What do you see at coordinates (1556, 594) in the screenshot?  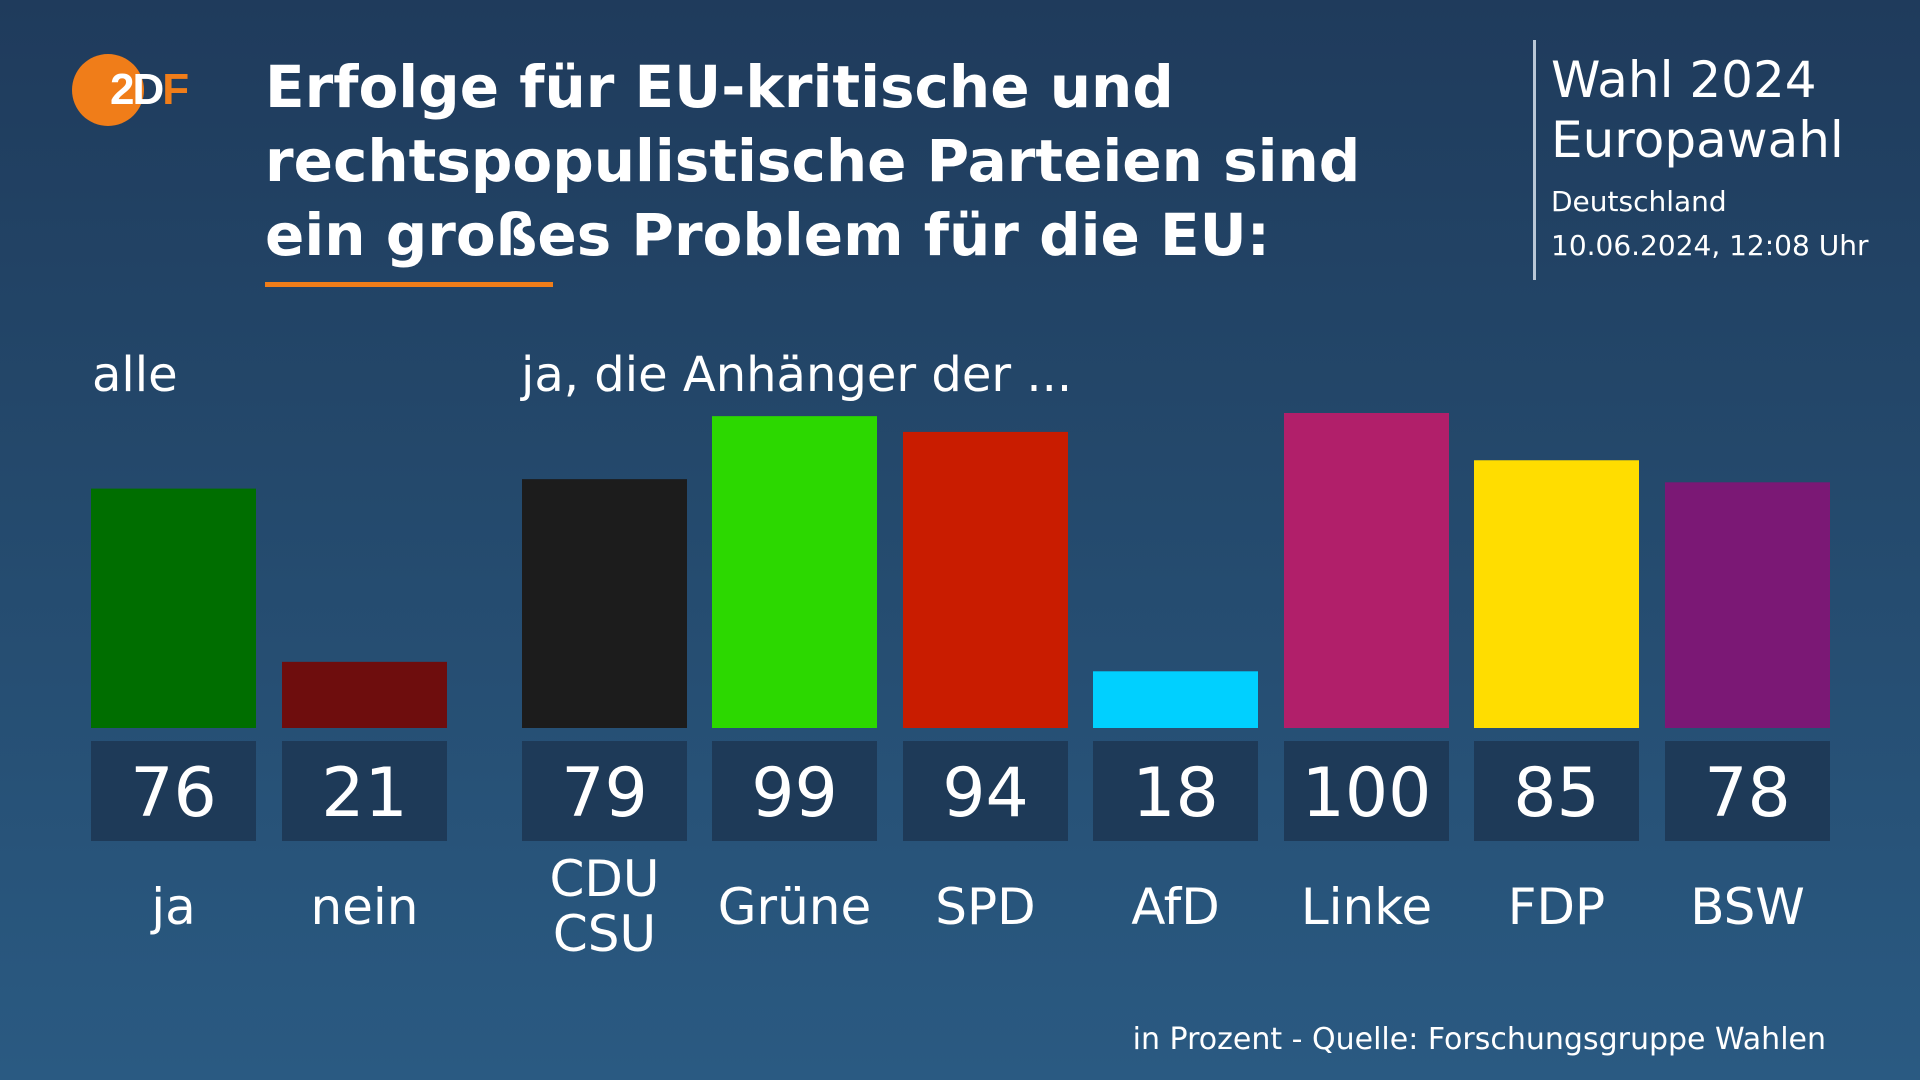 I see `bar-fdp` at bounding box center [1556, 594].